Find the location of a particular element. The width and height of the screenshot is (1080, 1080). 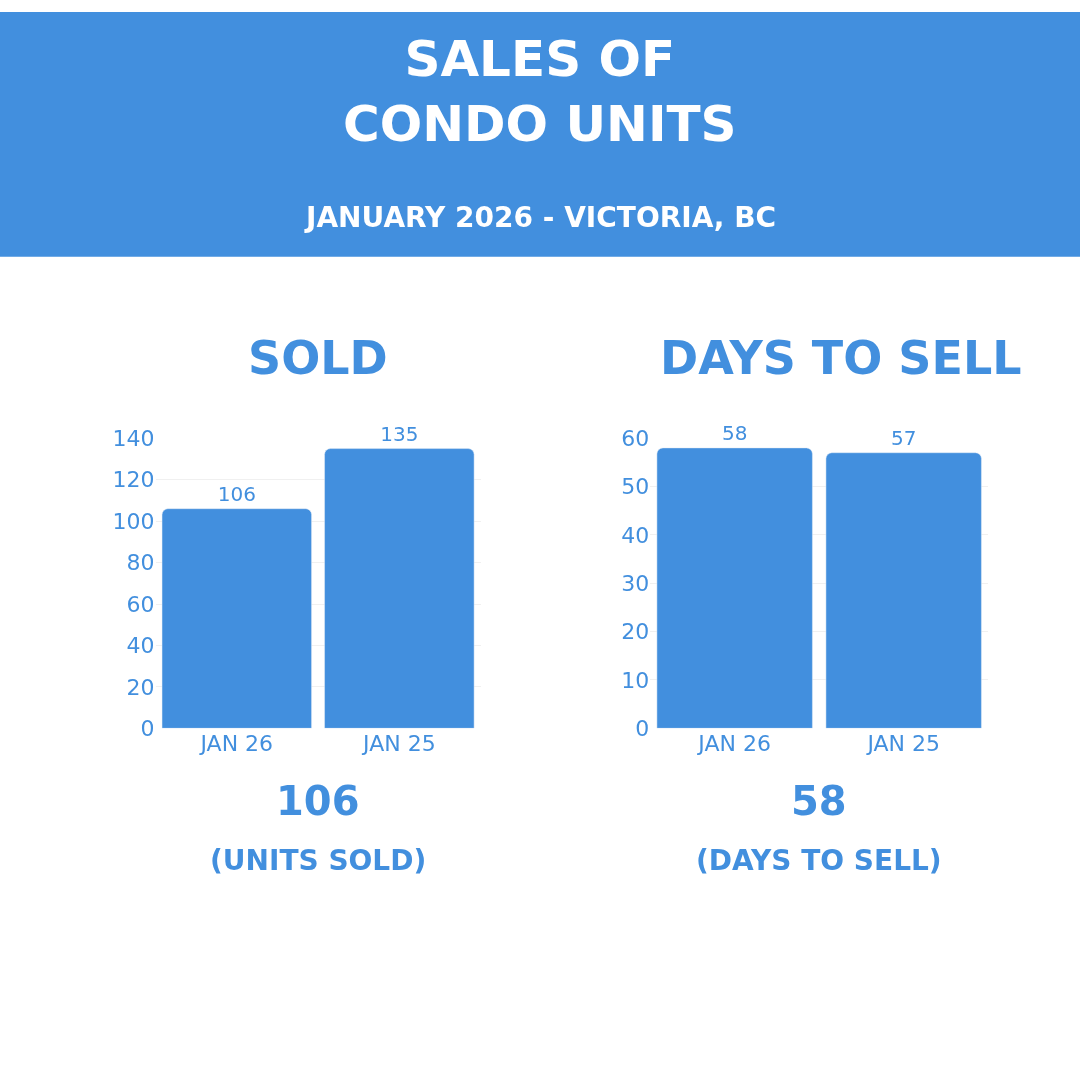

y-tick-label: 140 is located at coordinates (133, 438).